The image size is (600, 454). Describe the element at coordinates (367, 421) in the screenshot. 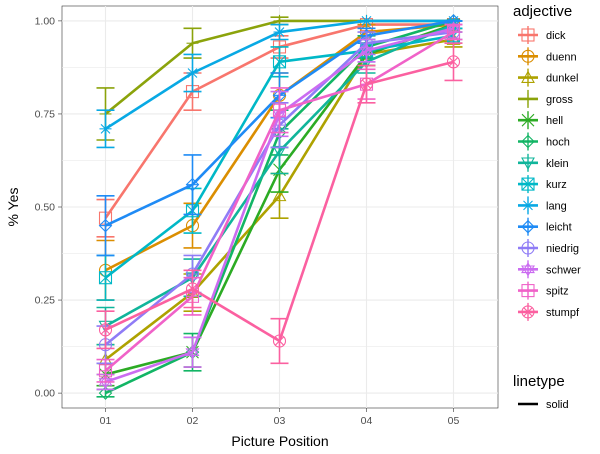

I see `x-tick-label: 04` at that location.